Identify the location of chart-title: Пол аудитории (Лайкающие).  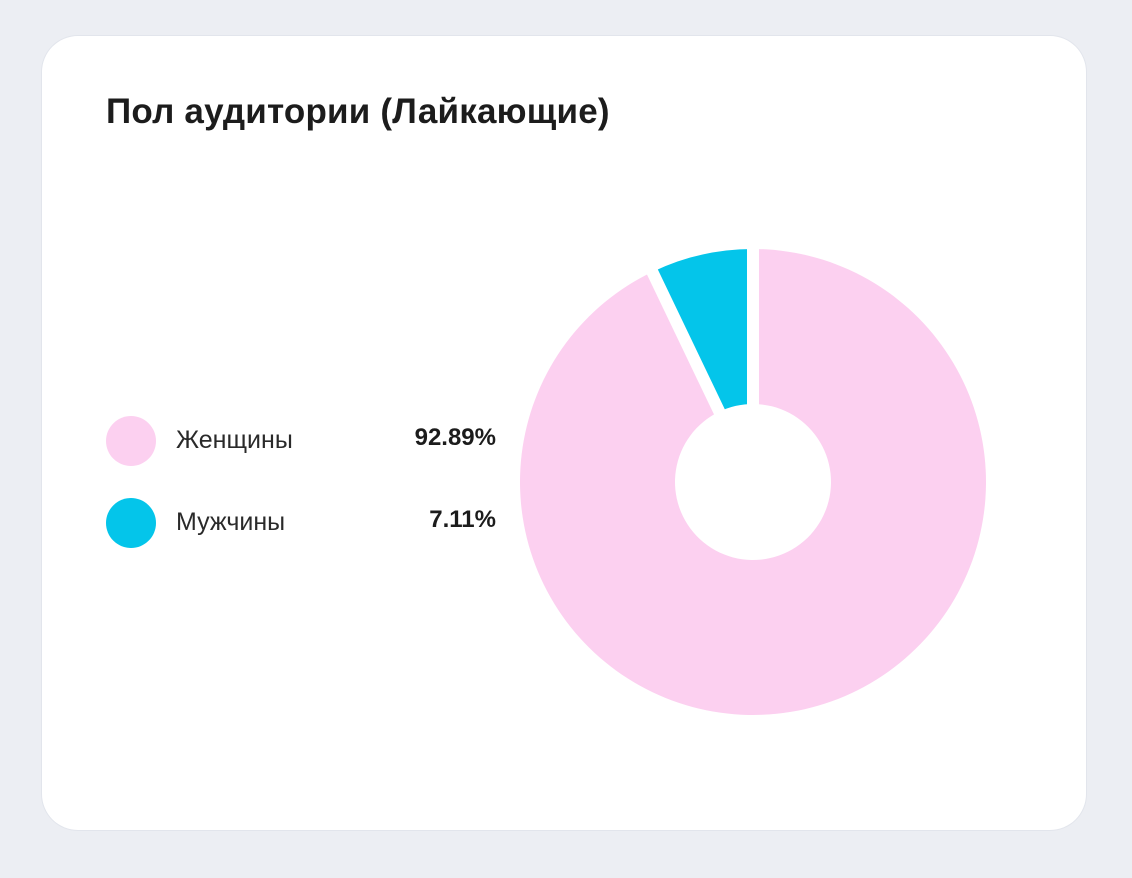
(358, 111).